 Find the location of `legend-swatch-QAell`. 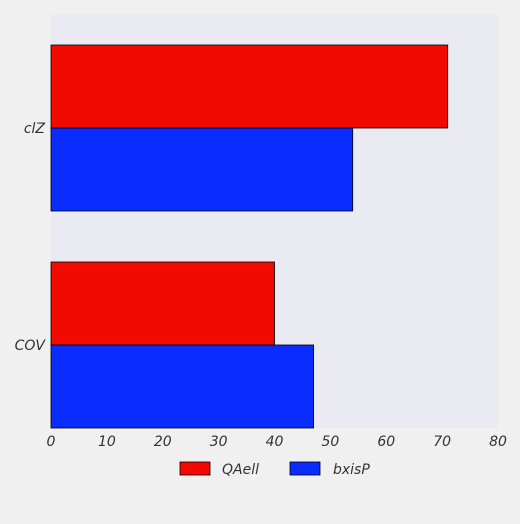

legend-swatch-QAell is located at coordinates (195, 468).